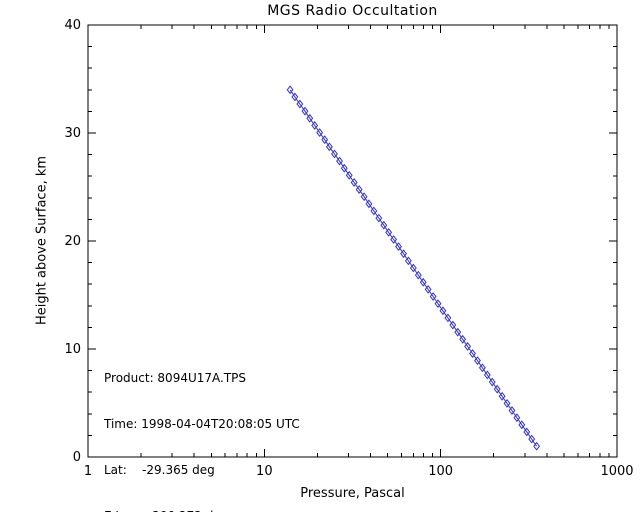  Describe the element at coordinates (352, 493) in the screenshot. I see `x-axis-label: Pressure, Pascal` at that location.